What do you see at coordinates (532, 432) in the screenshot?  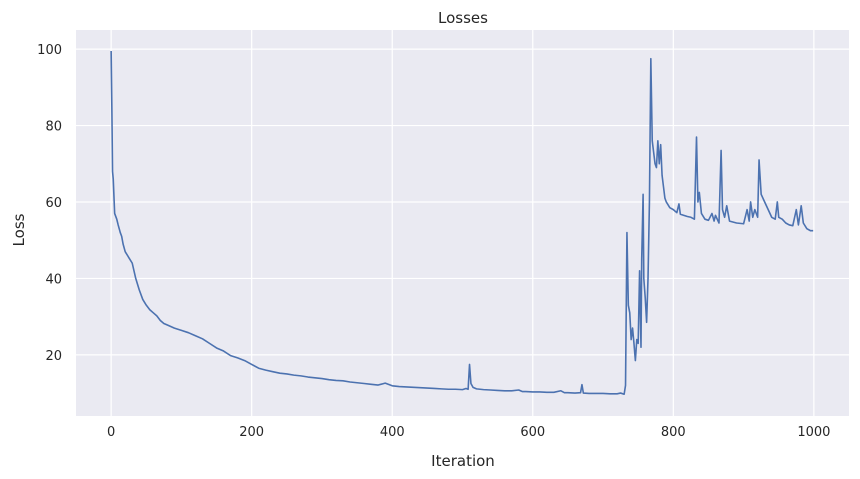 I see `x-tick-label: 600` at bounding box center [532, 432].